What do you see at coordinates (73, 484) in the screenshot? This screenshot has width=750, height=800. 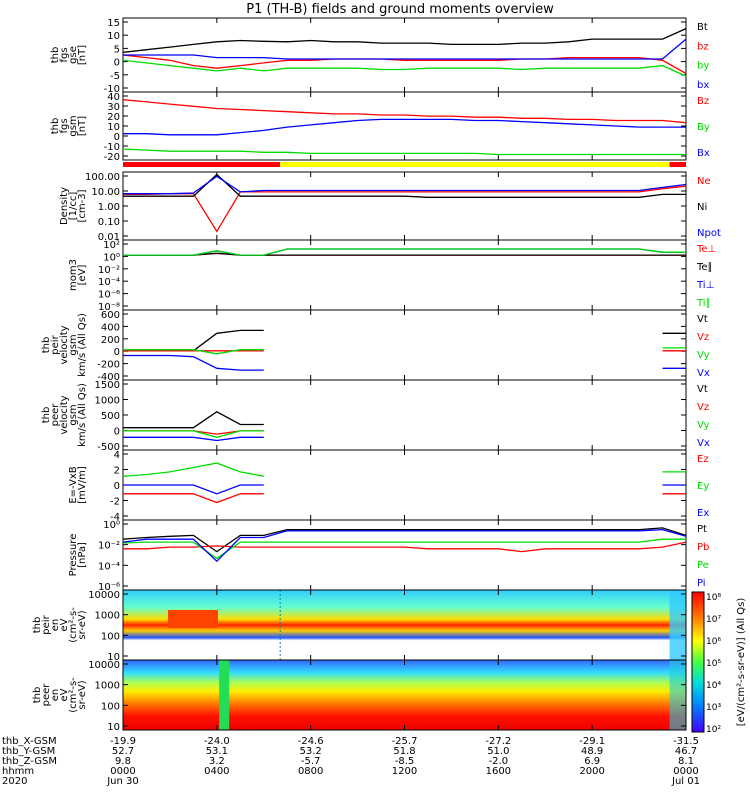 I see `y-axis-label-line: E=-VxB` at bounding box center [73, 484].